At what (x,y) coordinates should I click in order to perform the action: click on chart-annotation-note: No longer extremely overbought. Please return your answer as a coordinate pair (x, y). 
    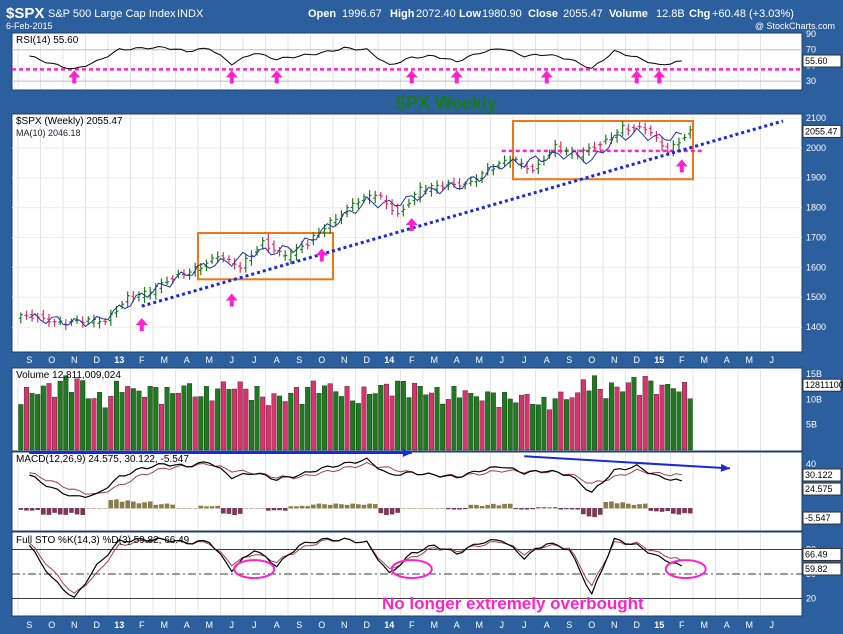
    Looking at the image, I should click on (513, 603).